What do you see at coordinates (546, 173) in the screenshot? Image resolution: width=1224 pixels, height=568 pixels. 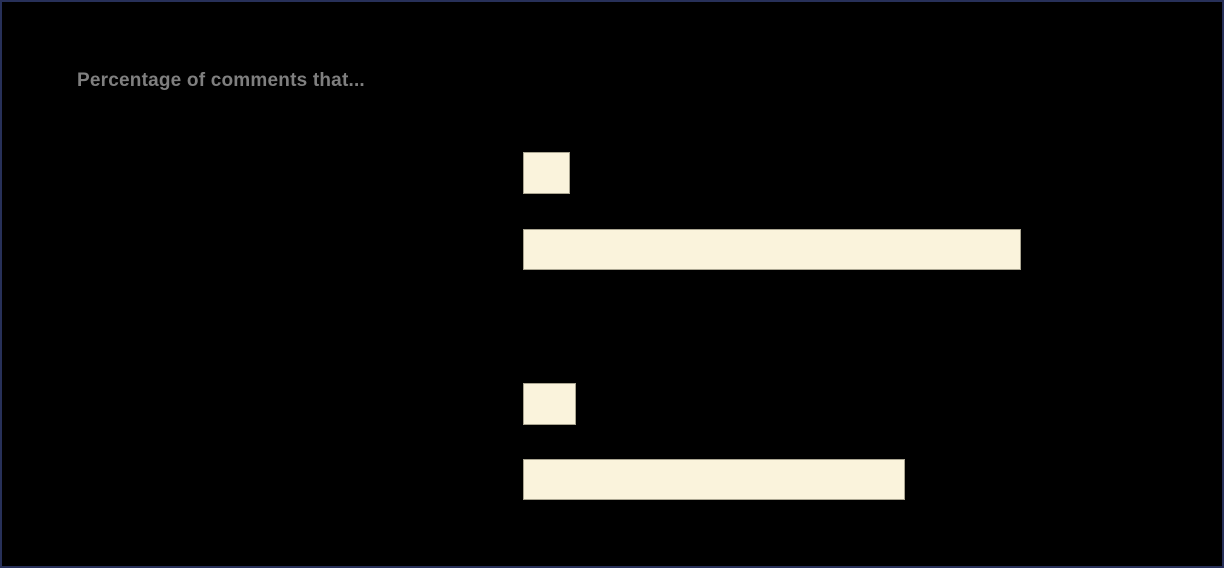 I see `bar-group1-small` at bounding box center [546, 173].